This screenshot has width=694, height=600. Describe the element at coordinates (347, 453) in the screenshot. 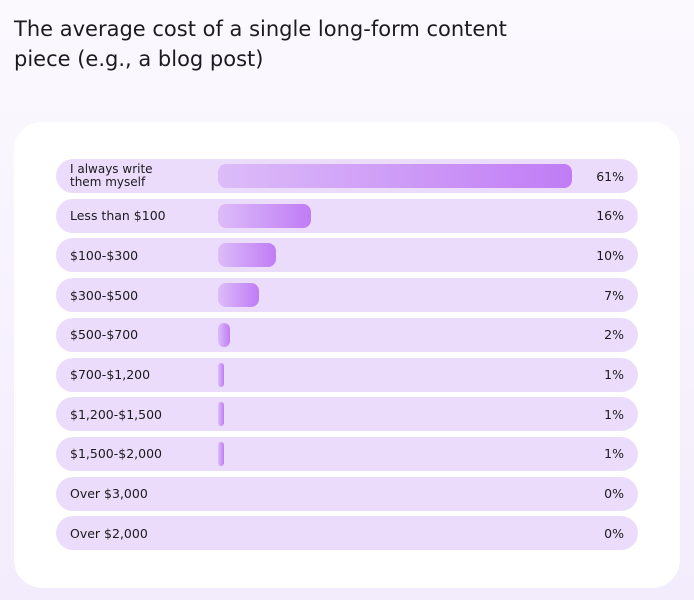

I see `bar-track: $1,500-$2,000 1%` at that location.